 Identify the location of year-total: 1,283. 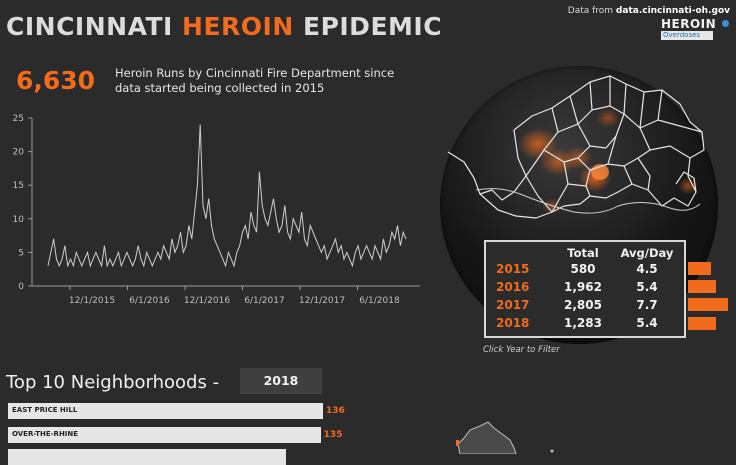
(583, 323).